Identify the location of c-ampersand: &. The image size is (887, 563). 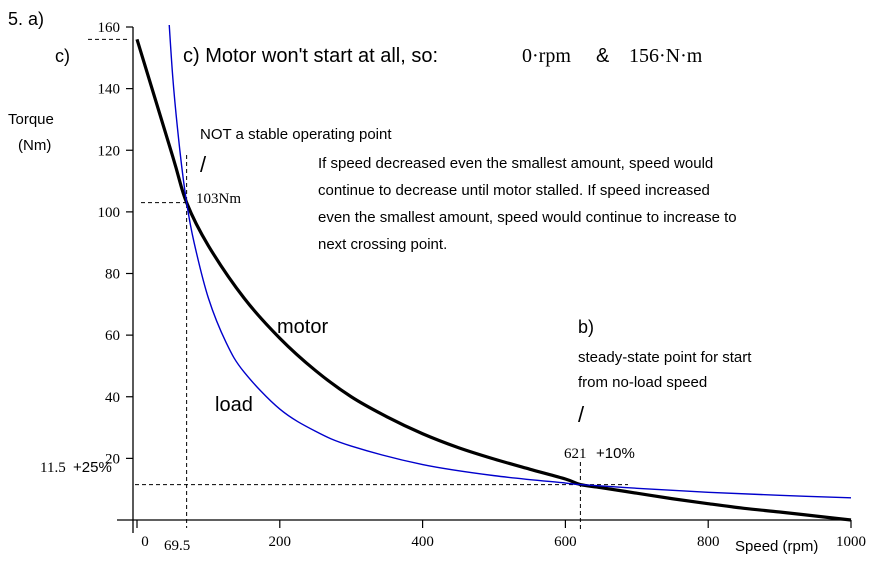
(603, 56).